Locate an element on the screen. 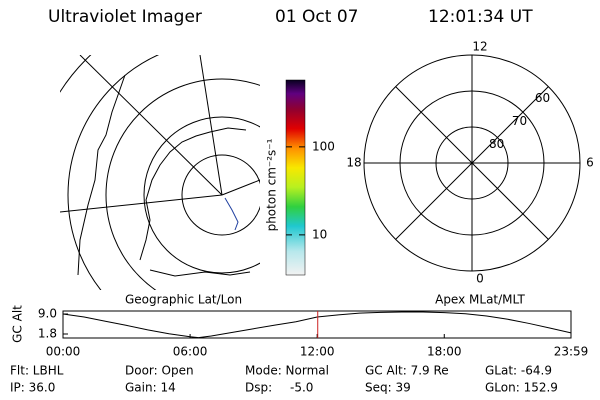 This screenshot has width=600, height=400. info-field: GLat: -64.9 is located at coordinates (518, 371).